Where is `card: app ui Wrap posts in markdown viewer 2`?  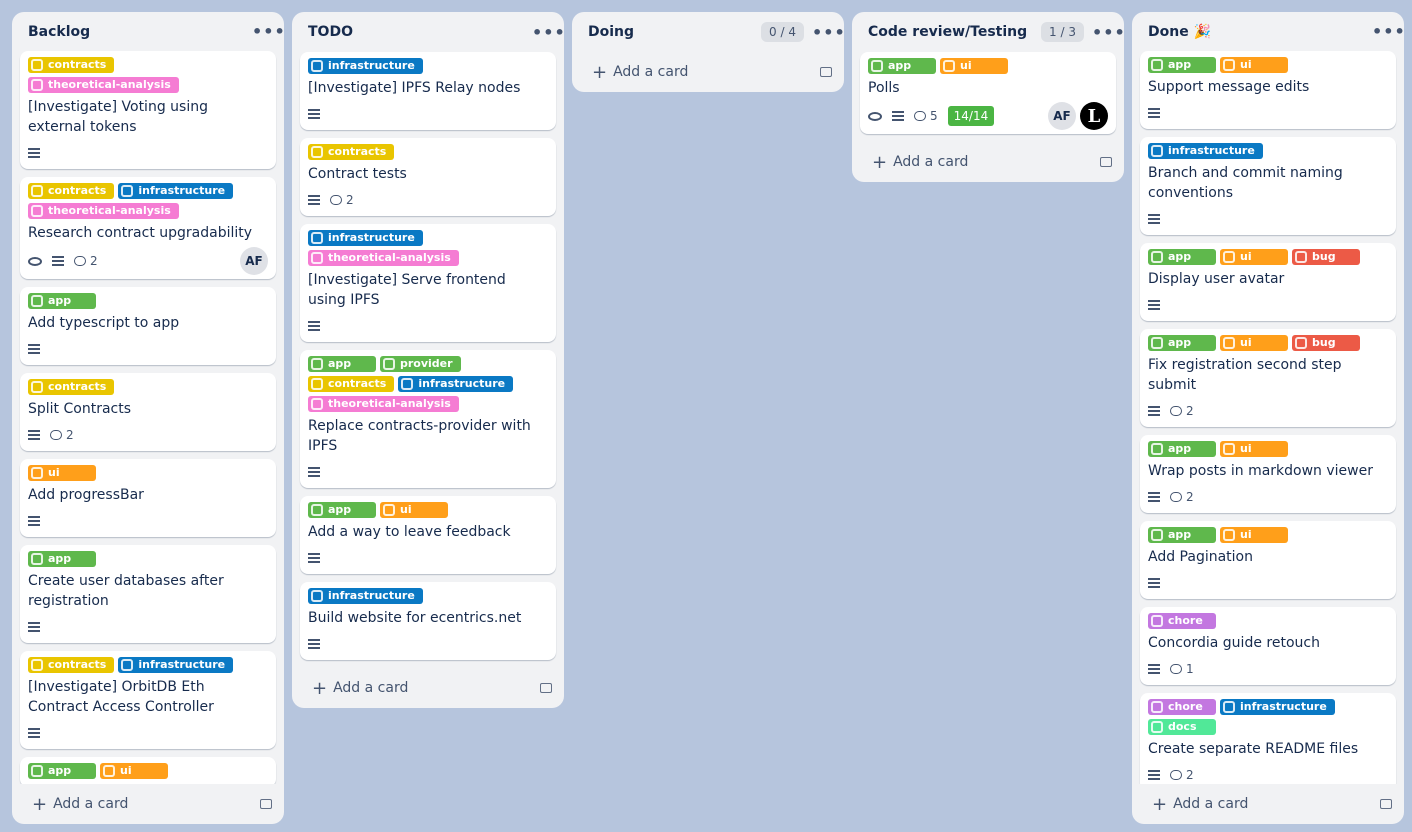 card: app ui Wrap posts in markdown viewer 2 is located at coordinates (1268, 474).